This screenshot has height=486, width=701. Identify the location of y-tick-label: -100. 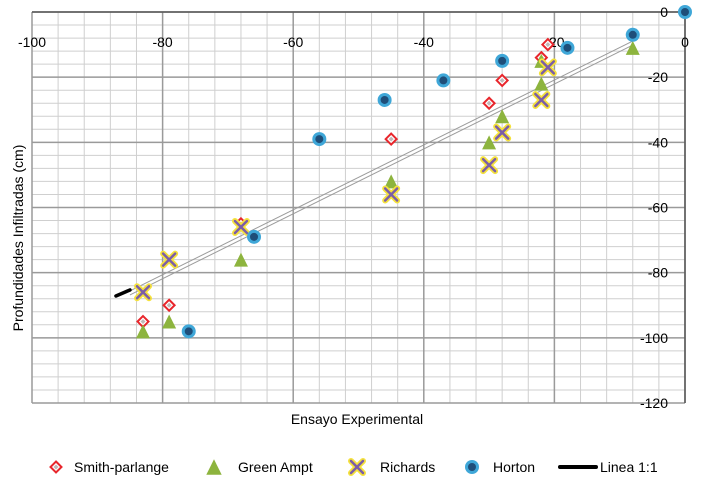
(654, 338).